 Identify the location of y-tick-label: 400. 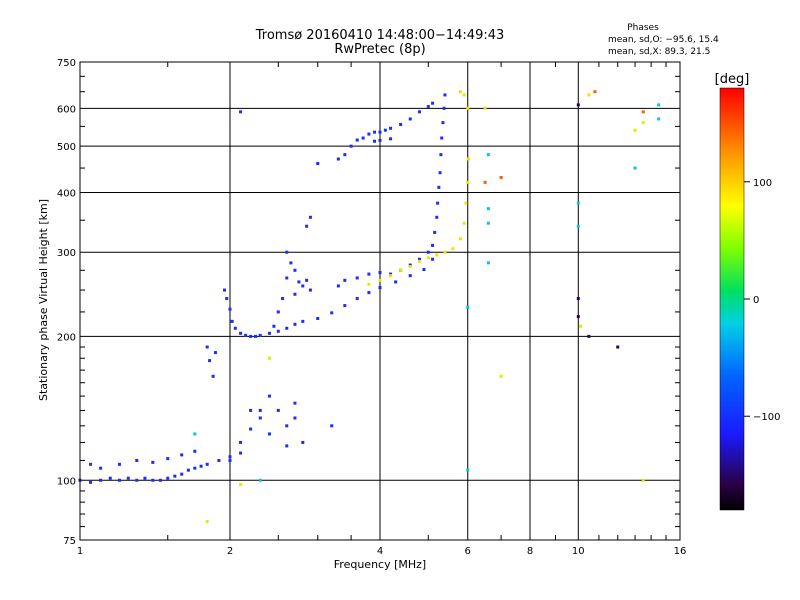
(66, 193).